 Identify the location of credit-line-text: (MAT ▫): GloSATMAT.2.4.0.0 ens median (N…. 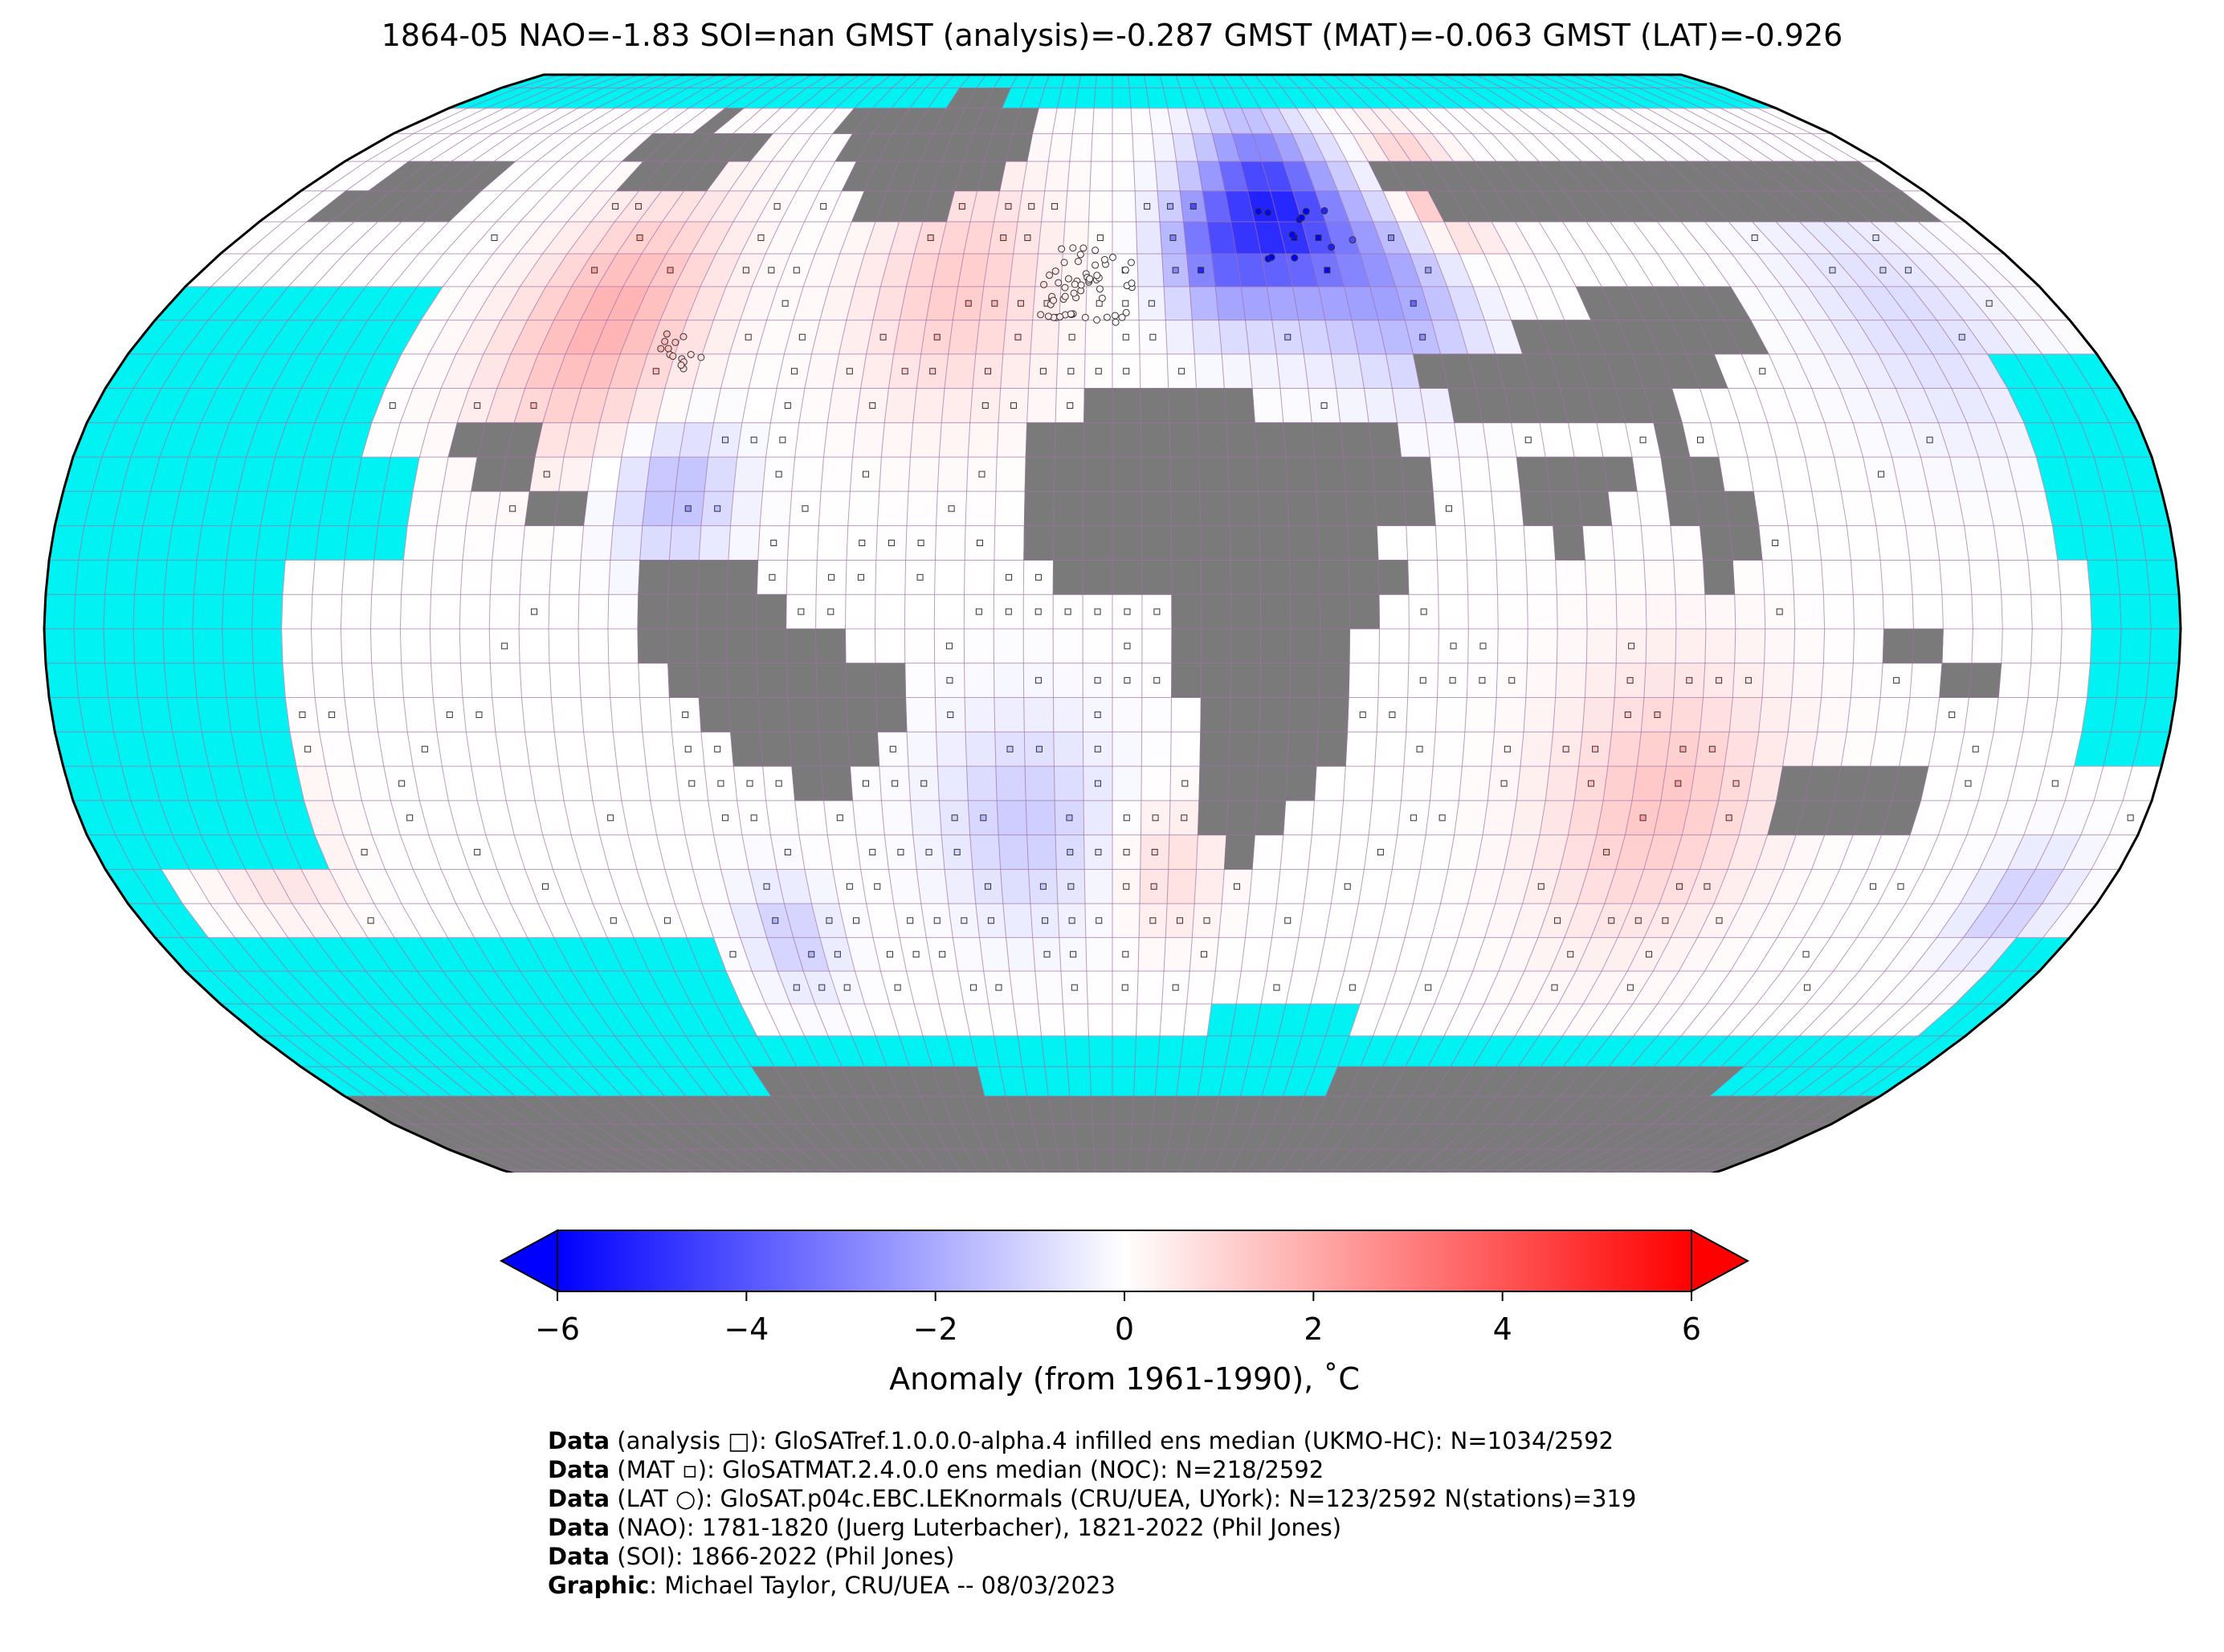
(967, 1469).